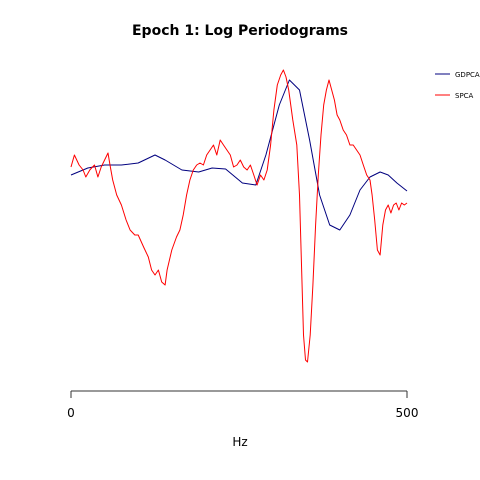  What do you see at coordinates (457, 85) in the screenshot?
I see `legend: GDPCA SPCA` at bounding box center [457, 85].